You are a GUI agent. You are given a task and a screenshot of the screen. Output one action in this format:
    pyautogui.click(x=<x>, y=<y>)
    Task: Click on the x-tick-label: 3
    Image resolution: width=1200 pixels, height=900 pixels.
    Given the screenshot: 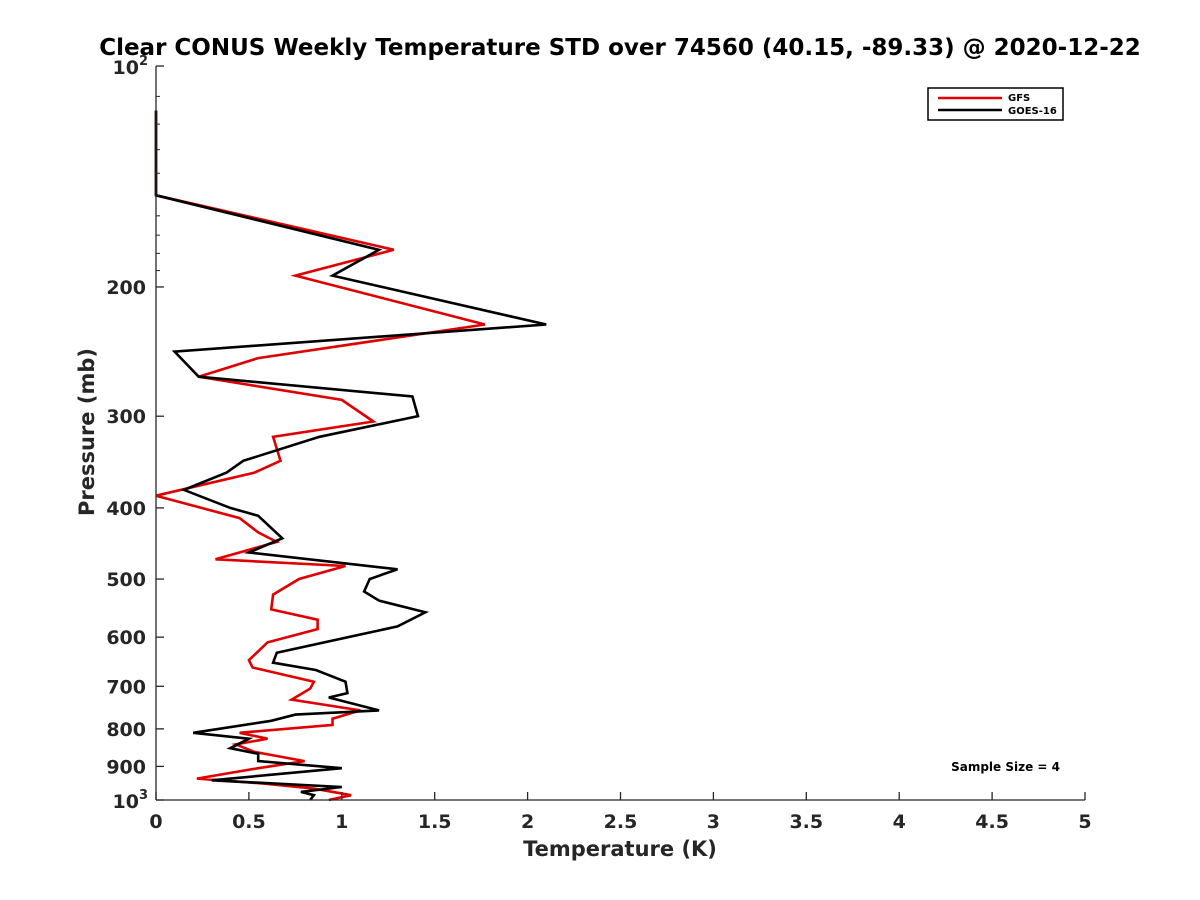 What is the action you would take?
    pyautogui.click(x=713, y=822)
    